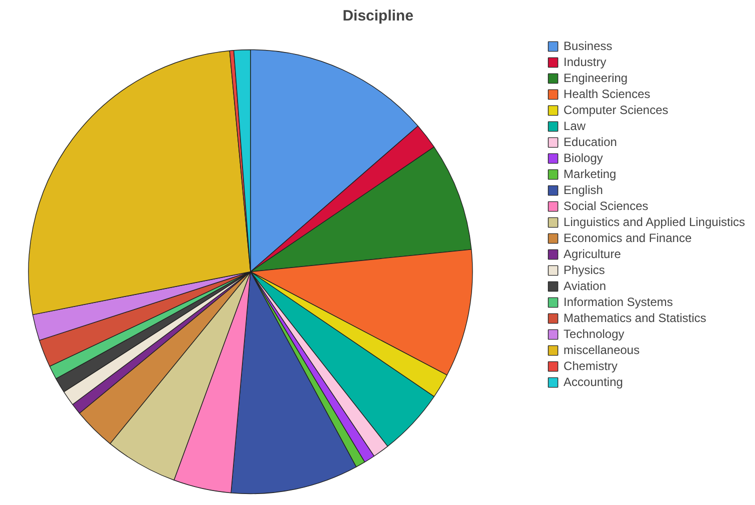 The image size is (755, 505). I want to click on legend-label: Chemistry, so click(591, 366).